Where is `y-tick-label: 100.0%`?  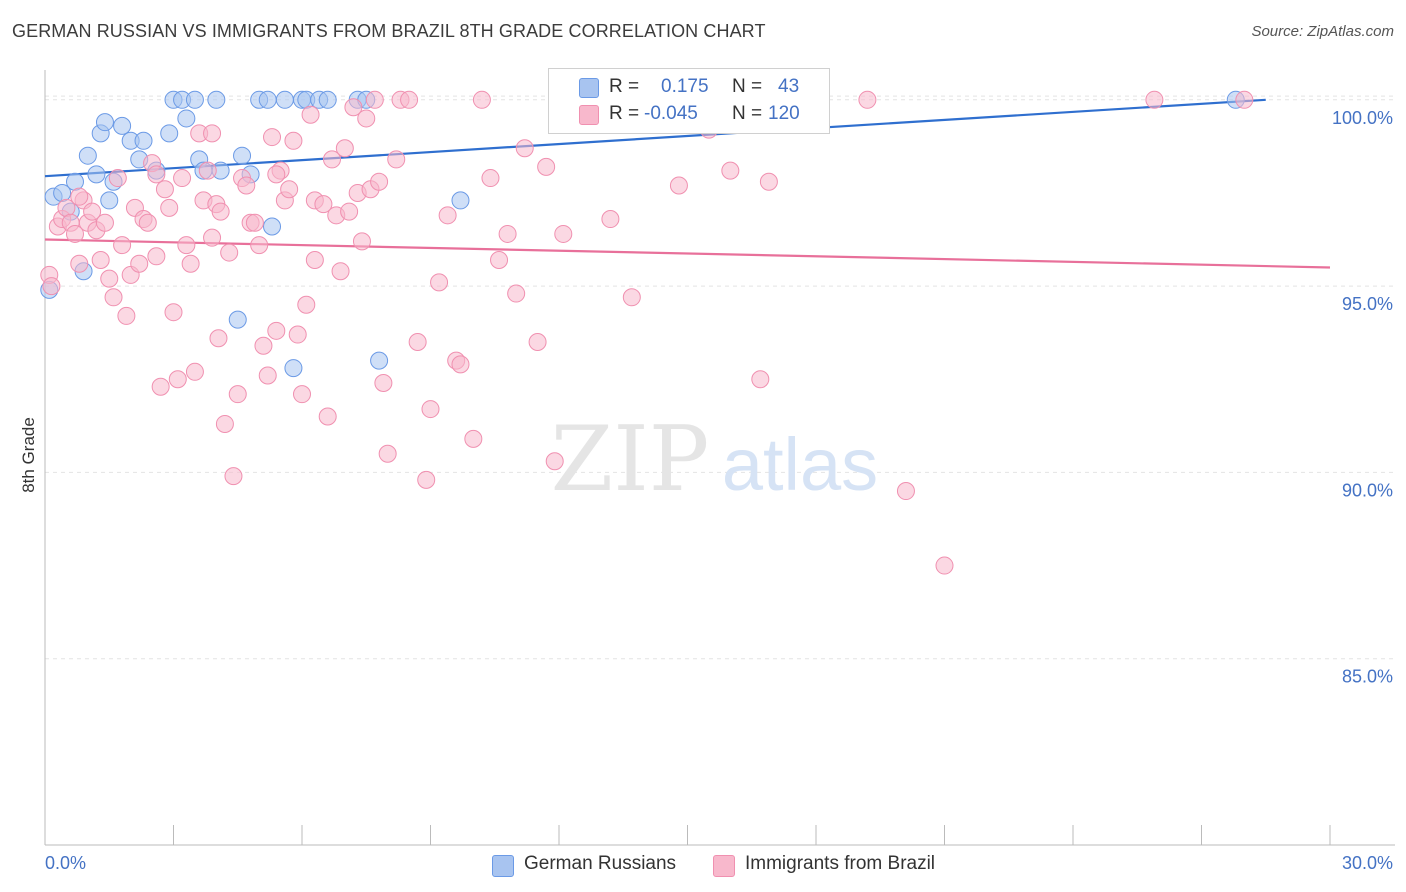 y-tick-label: 100.0% is located at coordinates (1362, 118).